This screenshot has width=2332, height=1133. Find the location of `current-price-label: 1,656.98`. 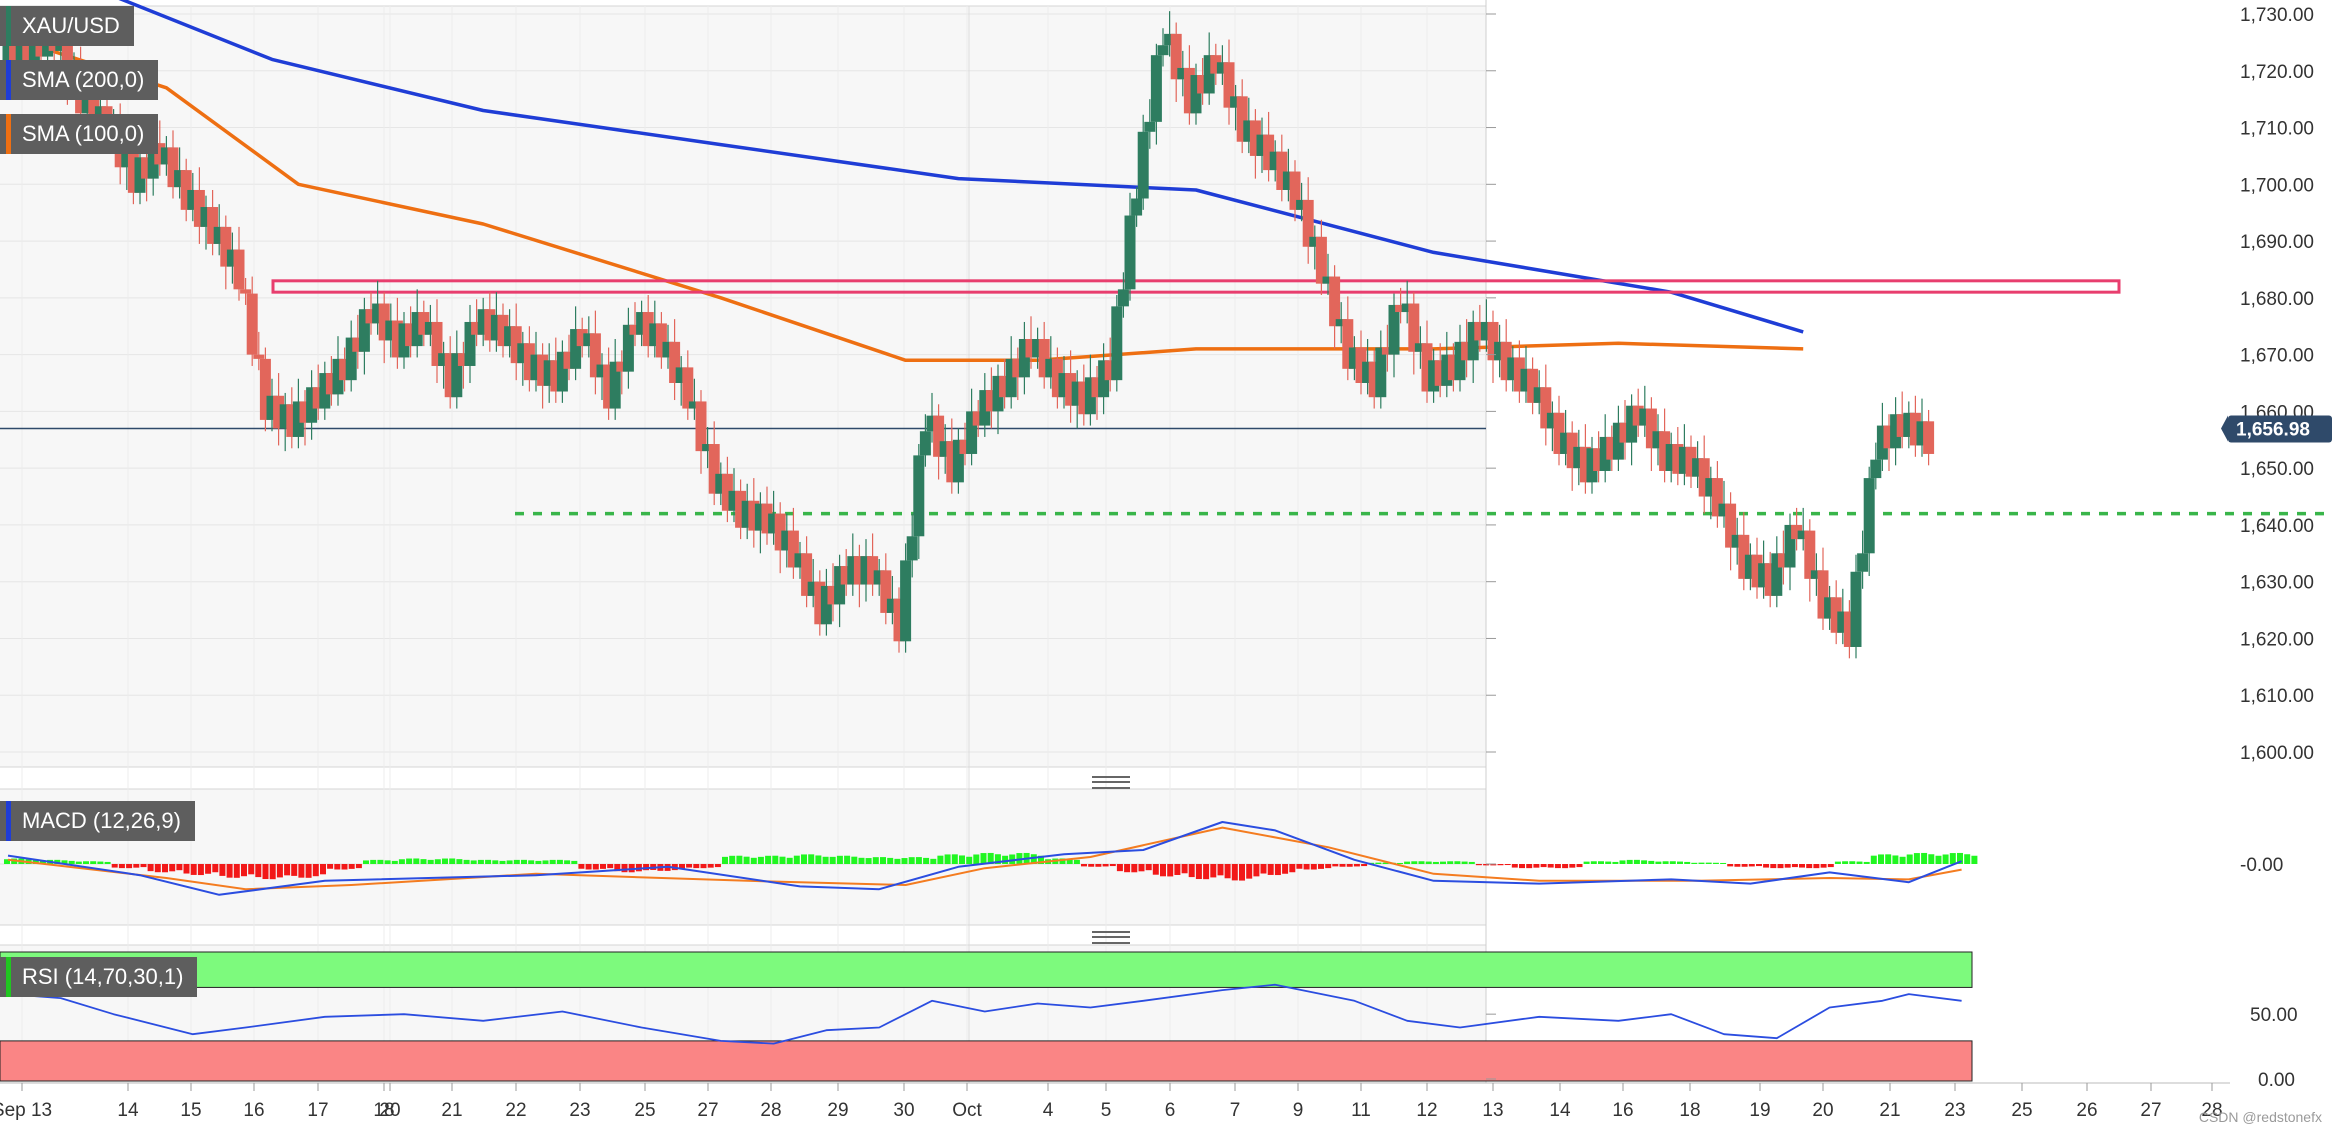

current-price-label: 1,656.98 is located at coordinates (2273, 430).